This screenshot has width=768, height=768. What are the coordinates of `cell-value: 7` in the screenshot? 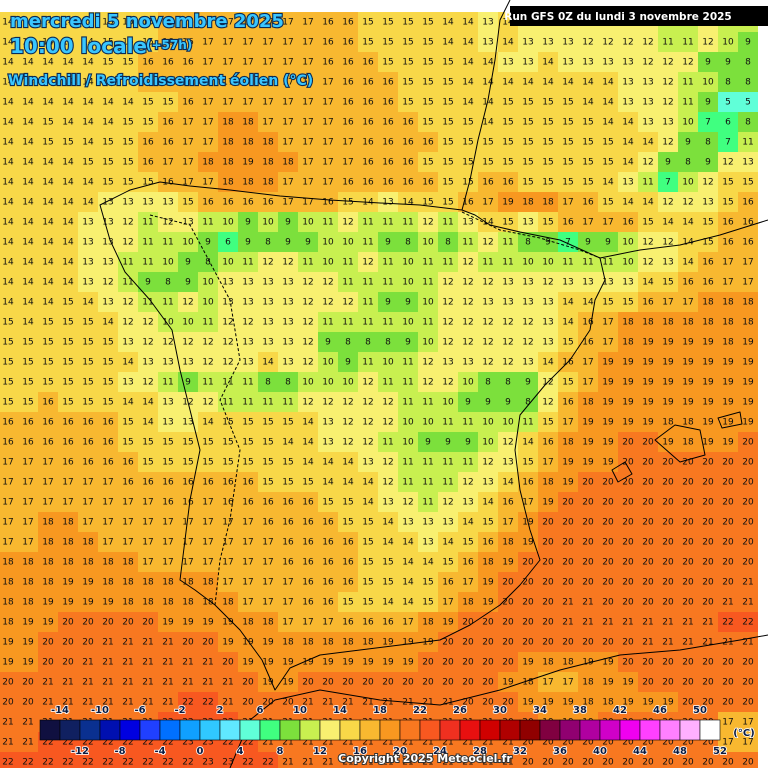 It's located at (668, 183).